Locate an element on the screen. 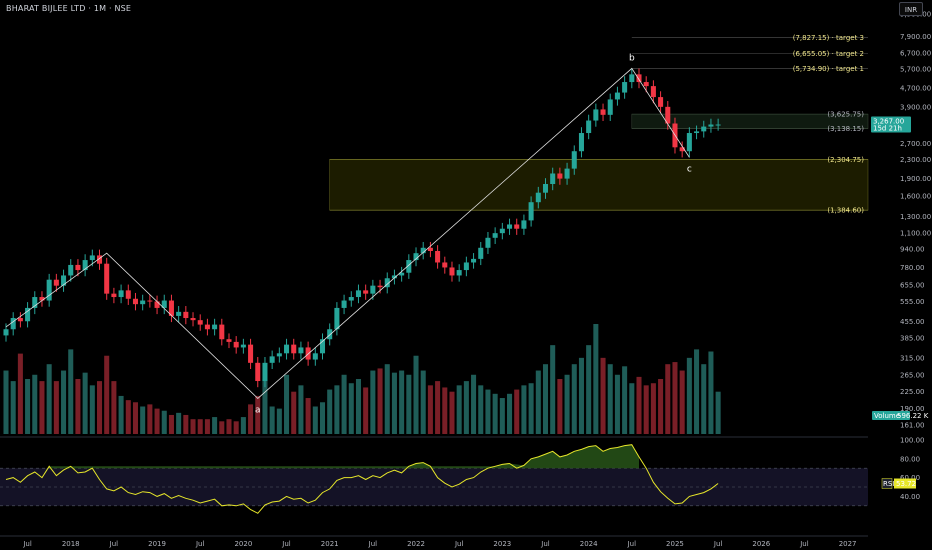  last-price-countdown: 15d 21h is located at coordinates (887, 129).